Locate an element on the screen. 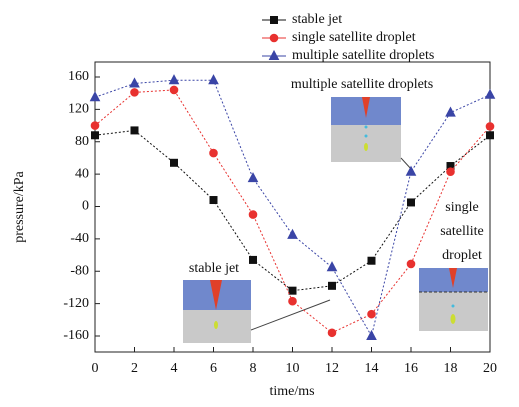  x-tick-label: 20 is located at coordinates (490, 368).